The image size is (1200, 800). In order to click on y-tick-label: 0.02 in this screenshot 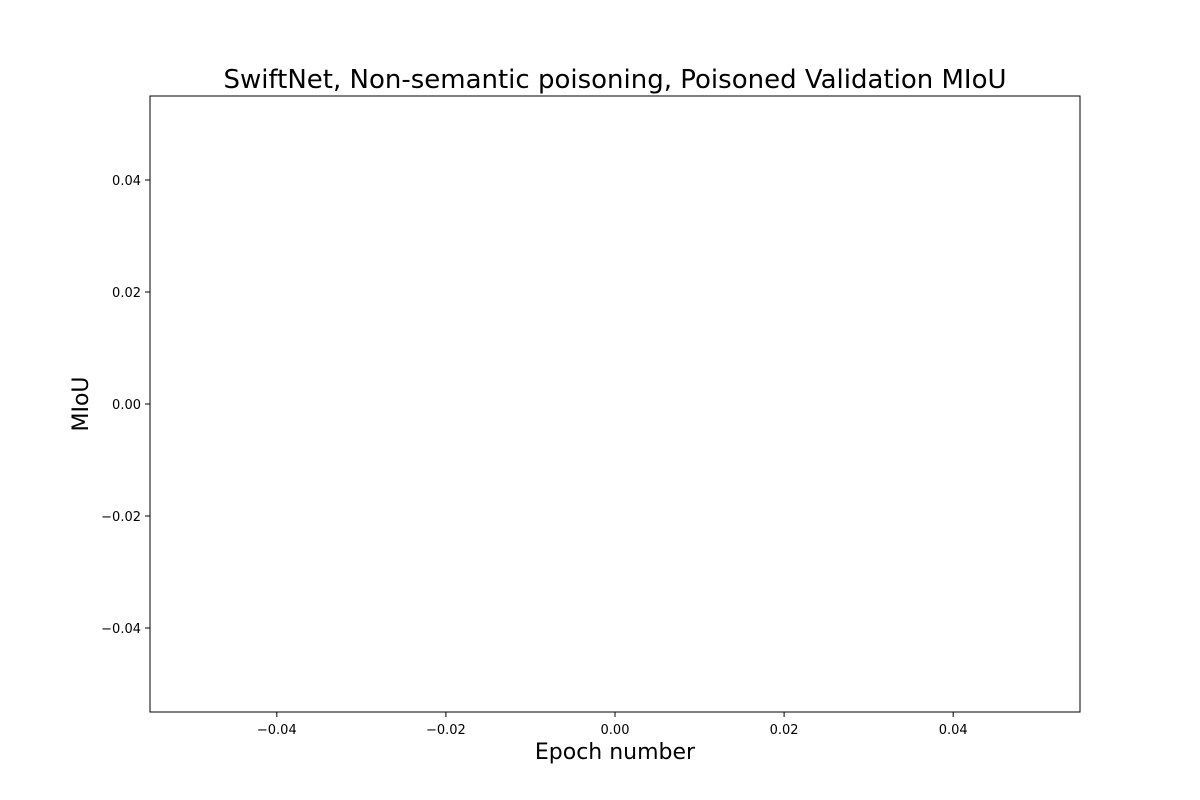, I will do `click(126, 293)`.